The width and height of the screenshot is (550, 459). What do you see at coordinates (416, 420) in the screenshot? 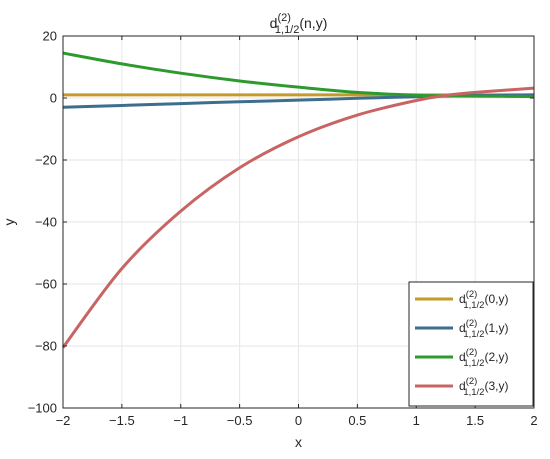
I see `x-tick-label: 1` at bounding box center [416, 420].